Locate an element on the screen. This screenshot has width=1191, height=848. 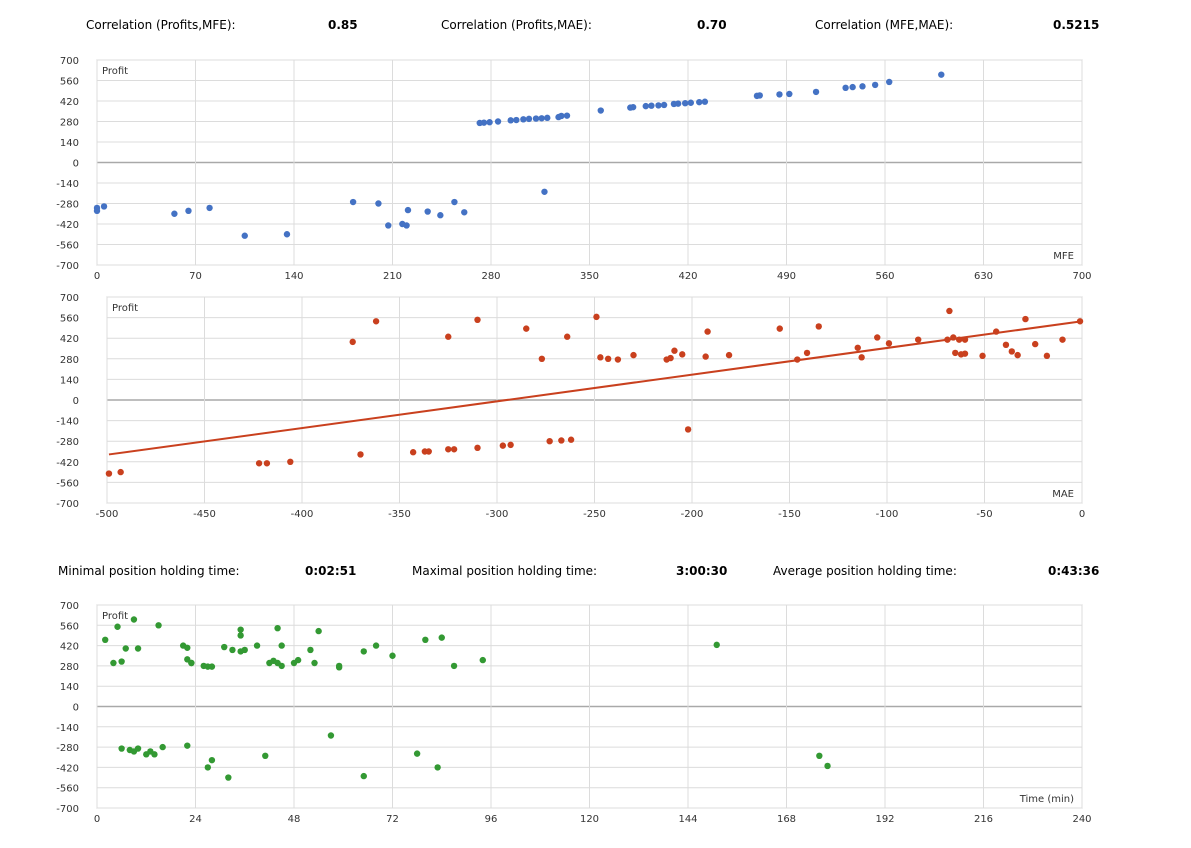
y-axis-label: Profit is located at coordinates (125, 308).